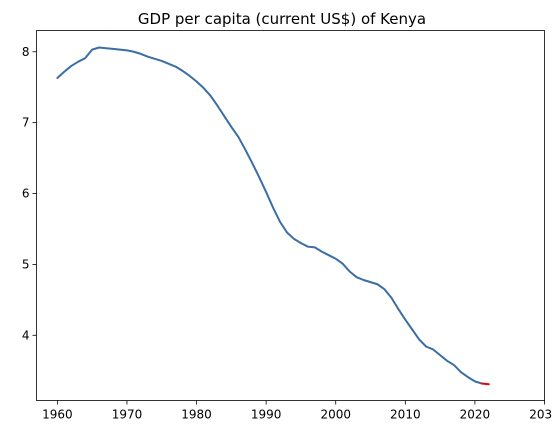 The width and height of the screenshot is (552, 435). What do you see at coordinates (26, 123) in the screenshot?
I see `y-tick-label: 7` at bounding box center [26, 123].